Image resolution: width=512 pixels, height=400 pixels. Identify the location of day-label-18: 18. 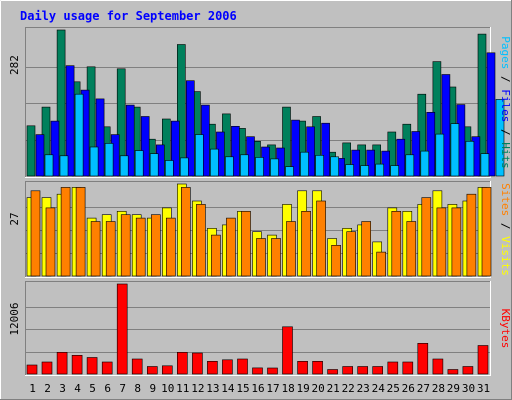
(287, 388).